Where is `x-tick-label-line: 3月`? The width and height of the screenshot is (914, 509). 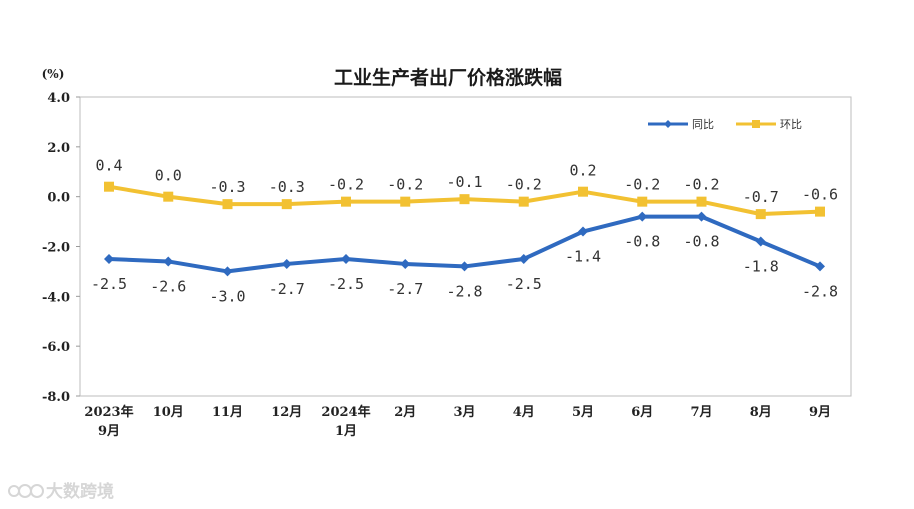 x-tick-label-line: 3月 is located at coordinates (464, 412).